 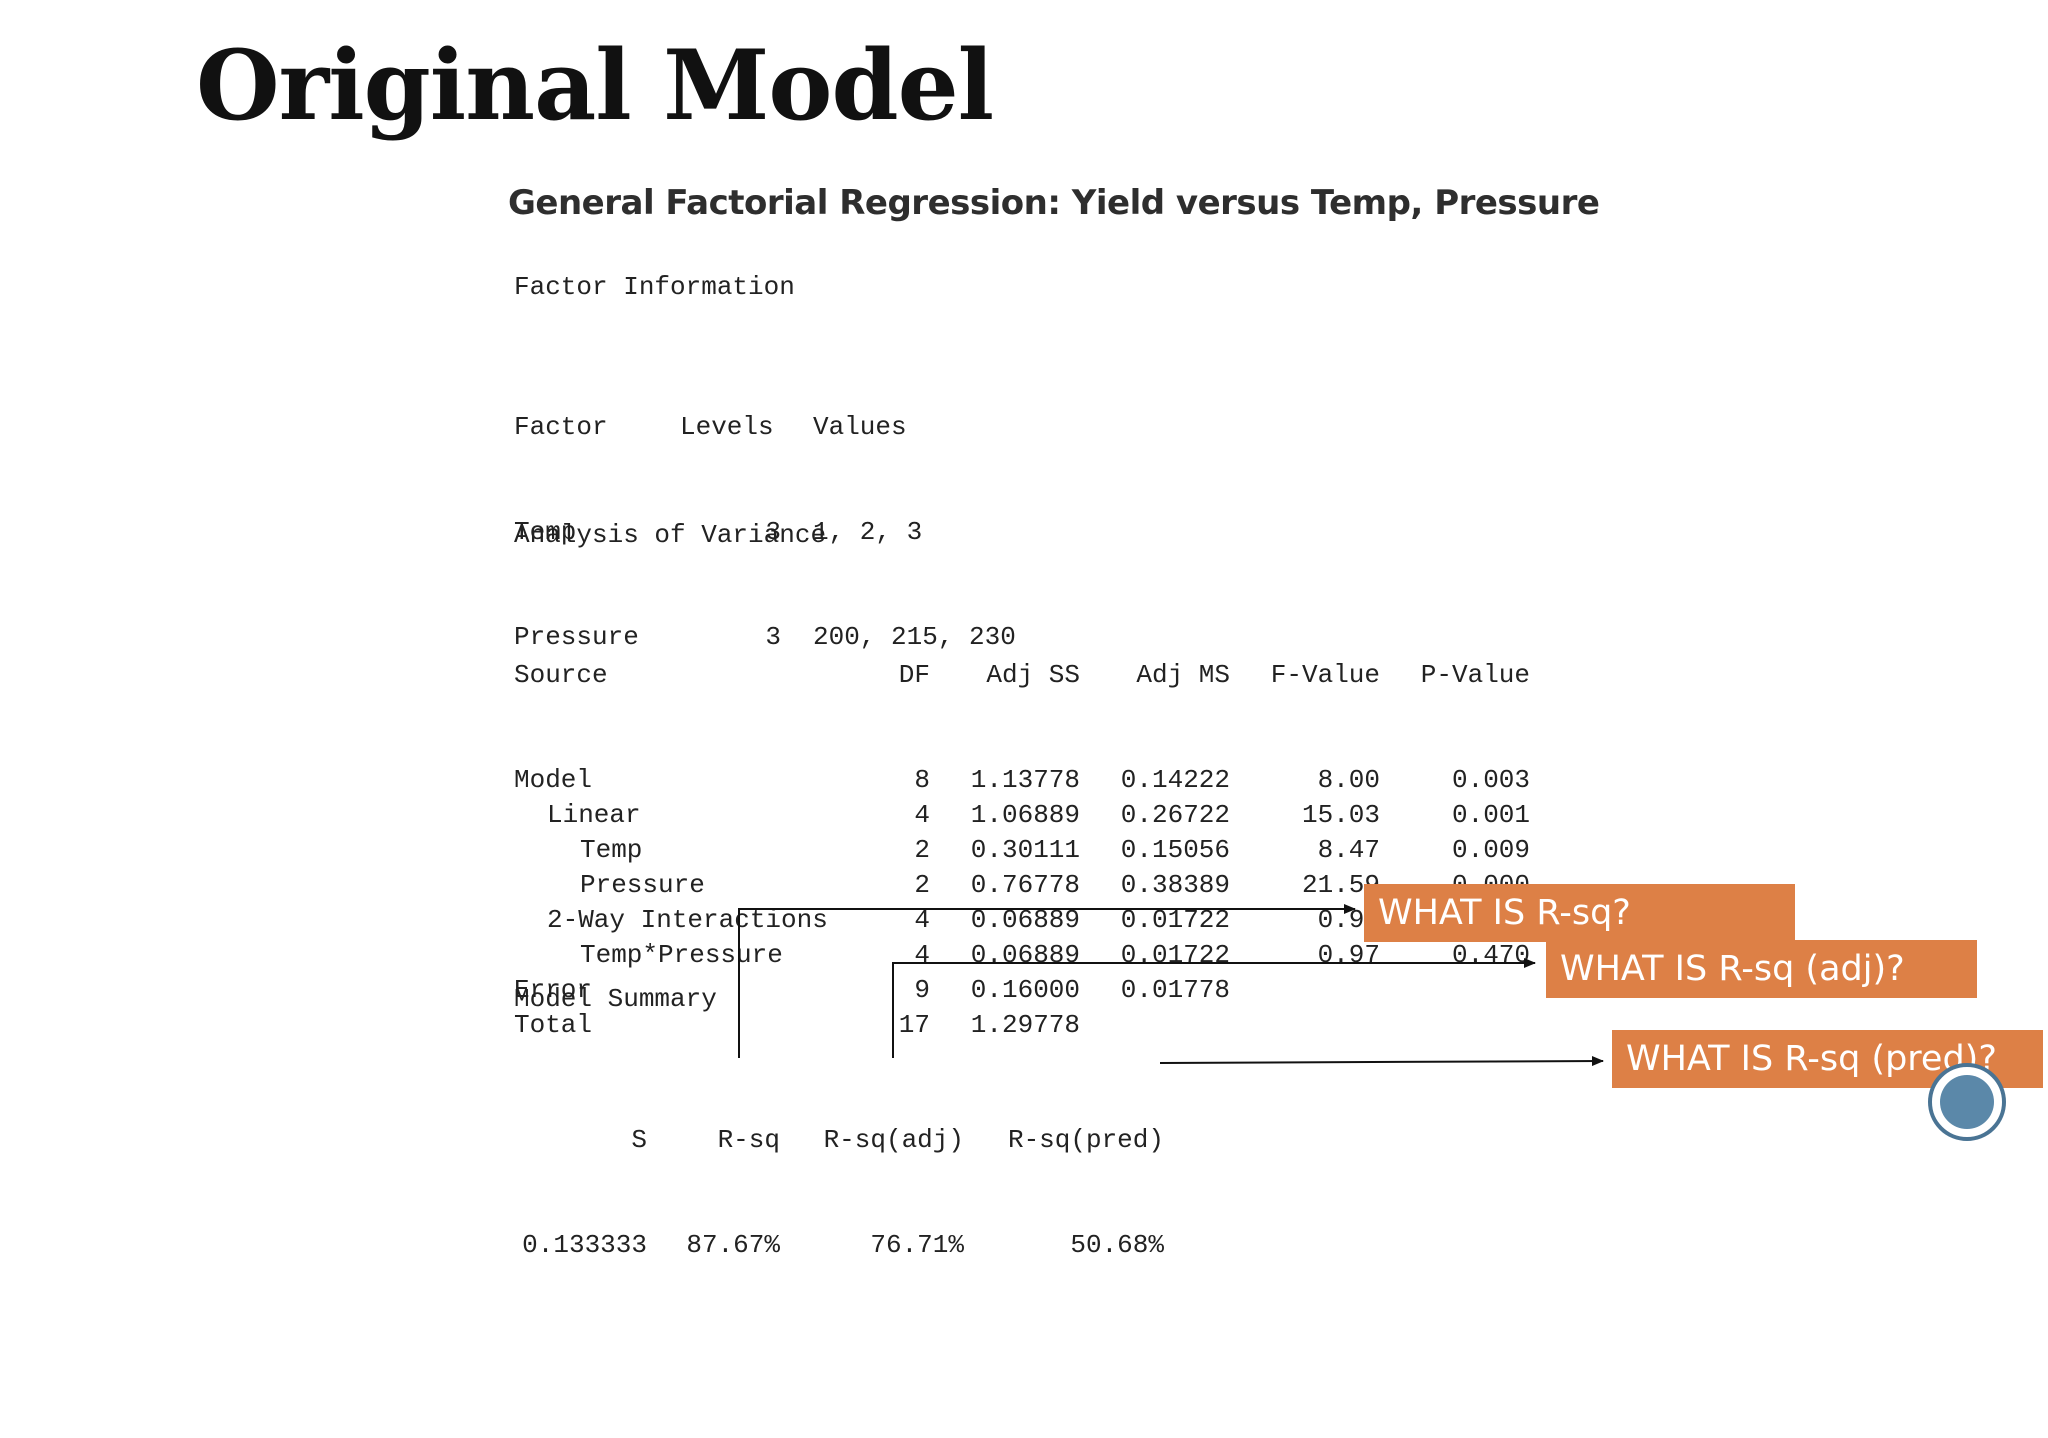 I want to click on anova-source: Error, so click(x=553, y=990).